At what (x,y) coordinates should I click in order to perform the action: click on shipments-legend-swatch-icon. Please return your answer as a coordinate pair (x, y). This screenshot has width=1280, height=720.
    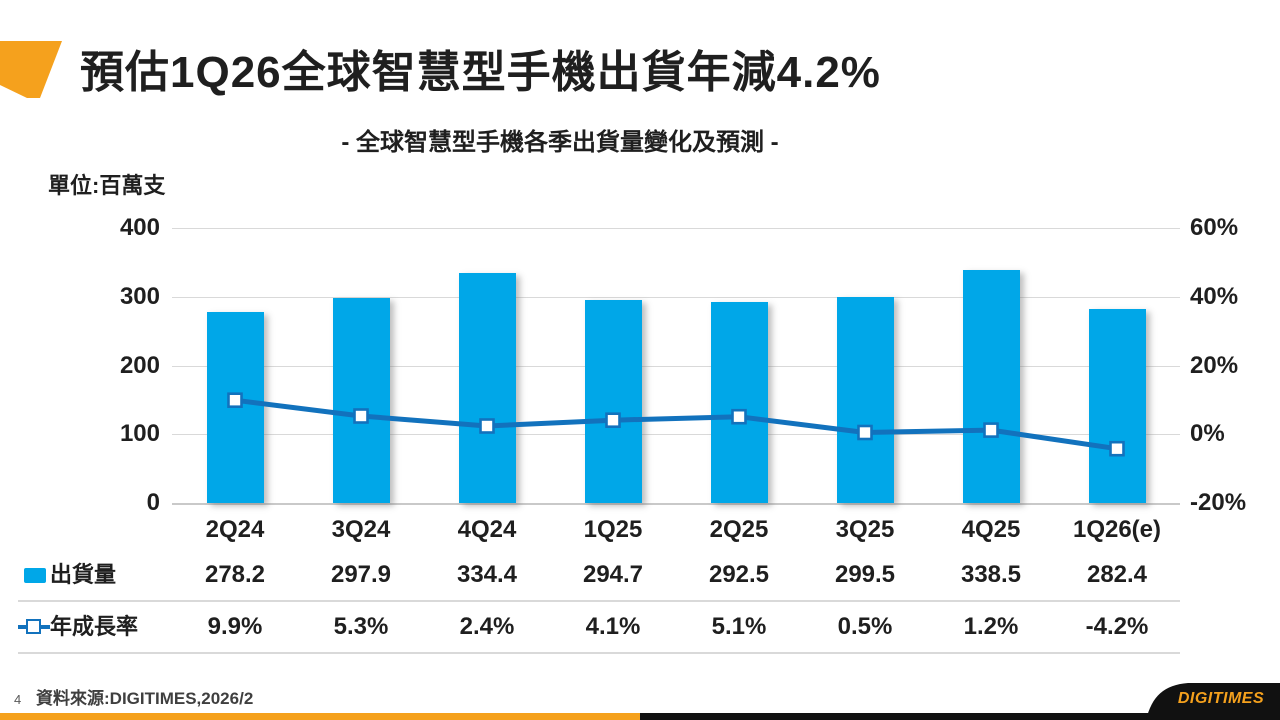
    Looking at the image, I should click on (35, 575).